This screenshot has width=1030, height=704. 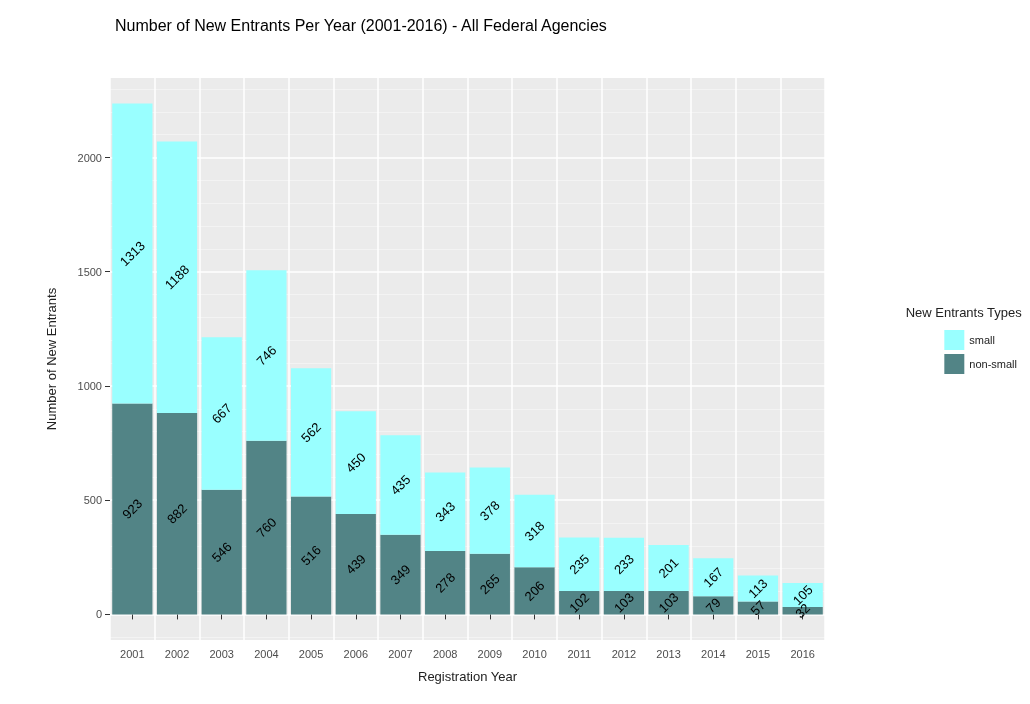 I want to click on data-label: 201, so click(x=668, y=567).